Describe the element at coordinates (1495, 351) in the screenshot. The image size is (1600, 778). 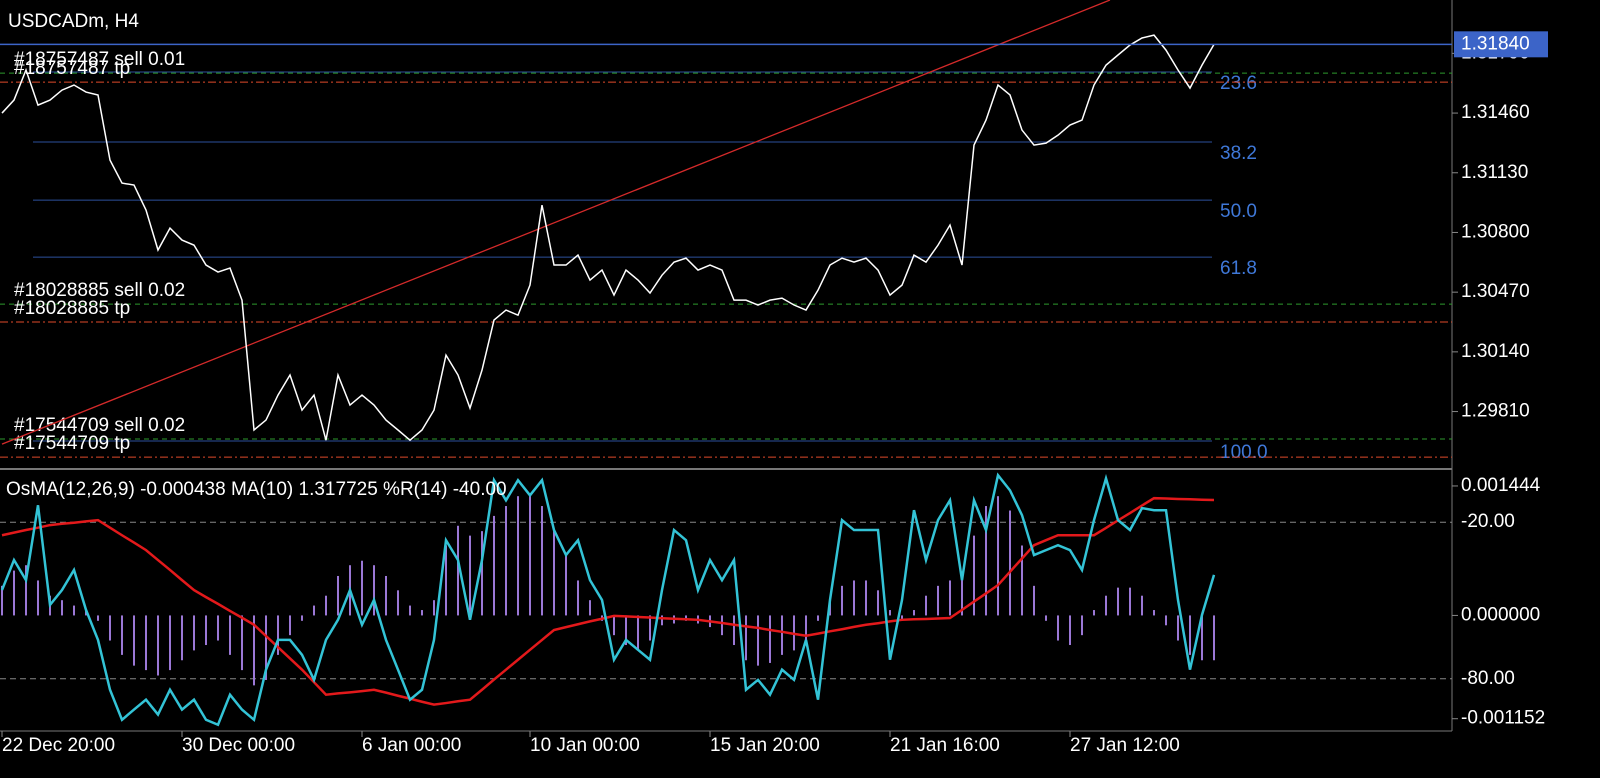
I see `y-tick-label: 1.30140` at that location.